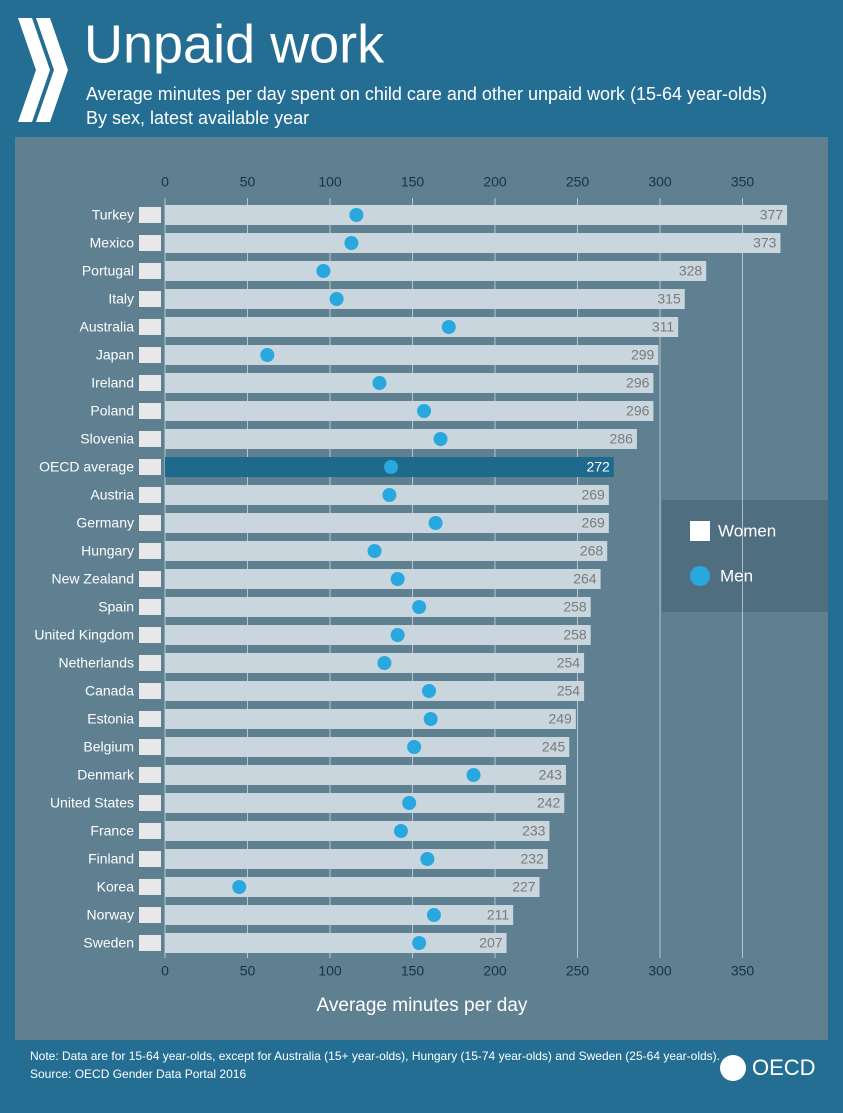  Describe the element at coordinates (112, 383) in the screenshot. I see `y-tick-label: Ireland` at that location.